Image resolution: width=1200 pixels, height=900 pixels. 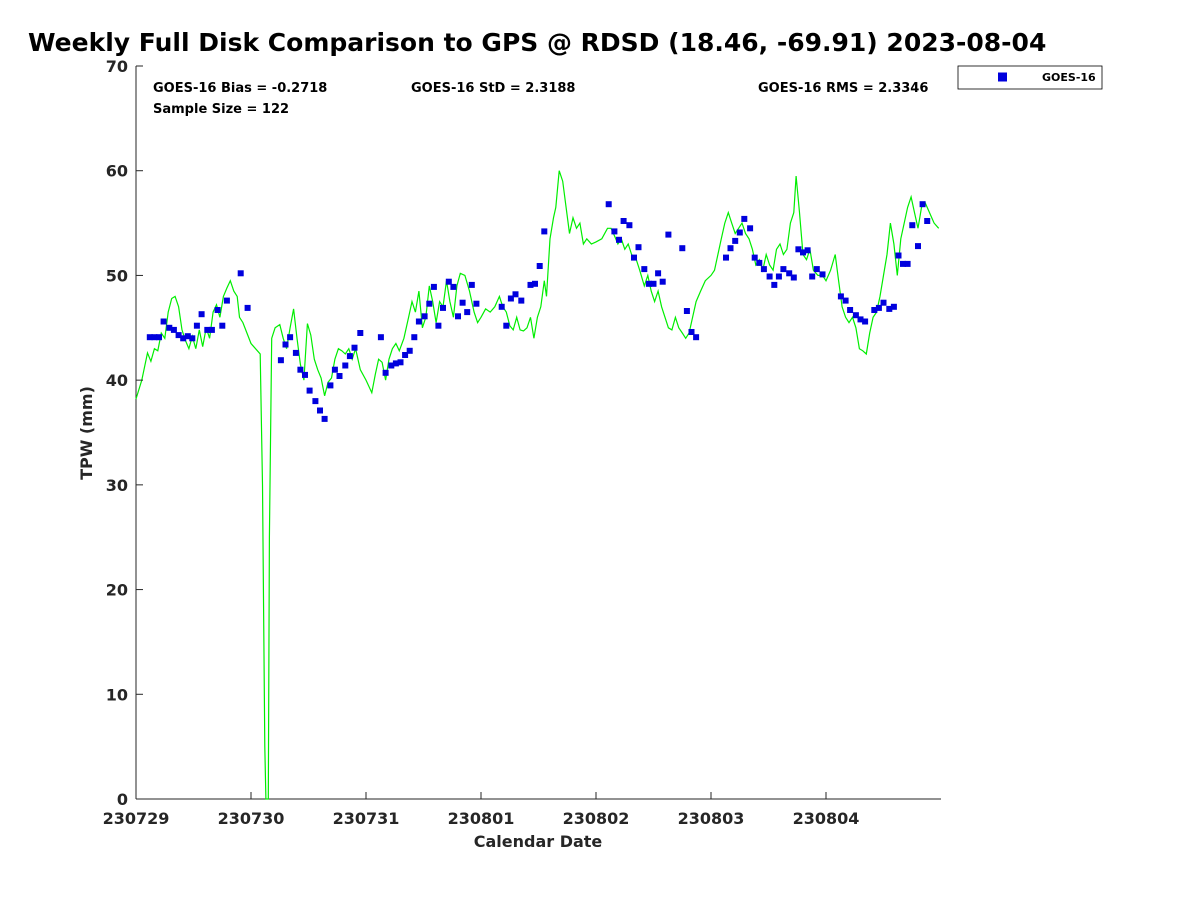 I want to click on y-tick-label: 0, so click(x=122, y=799).